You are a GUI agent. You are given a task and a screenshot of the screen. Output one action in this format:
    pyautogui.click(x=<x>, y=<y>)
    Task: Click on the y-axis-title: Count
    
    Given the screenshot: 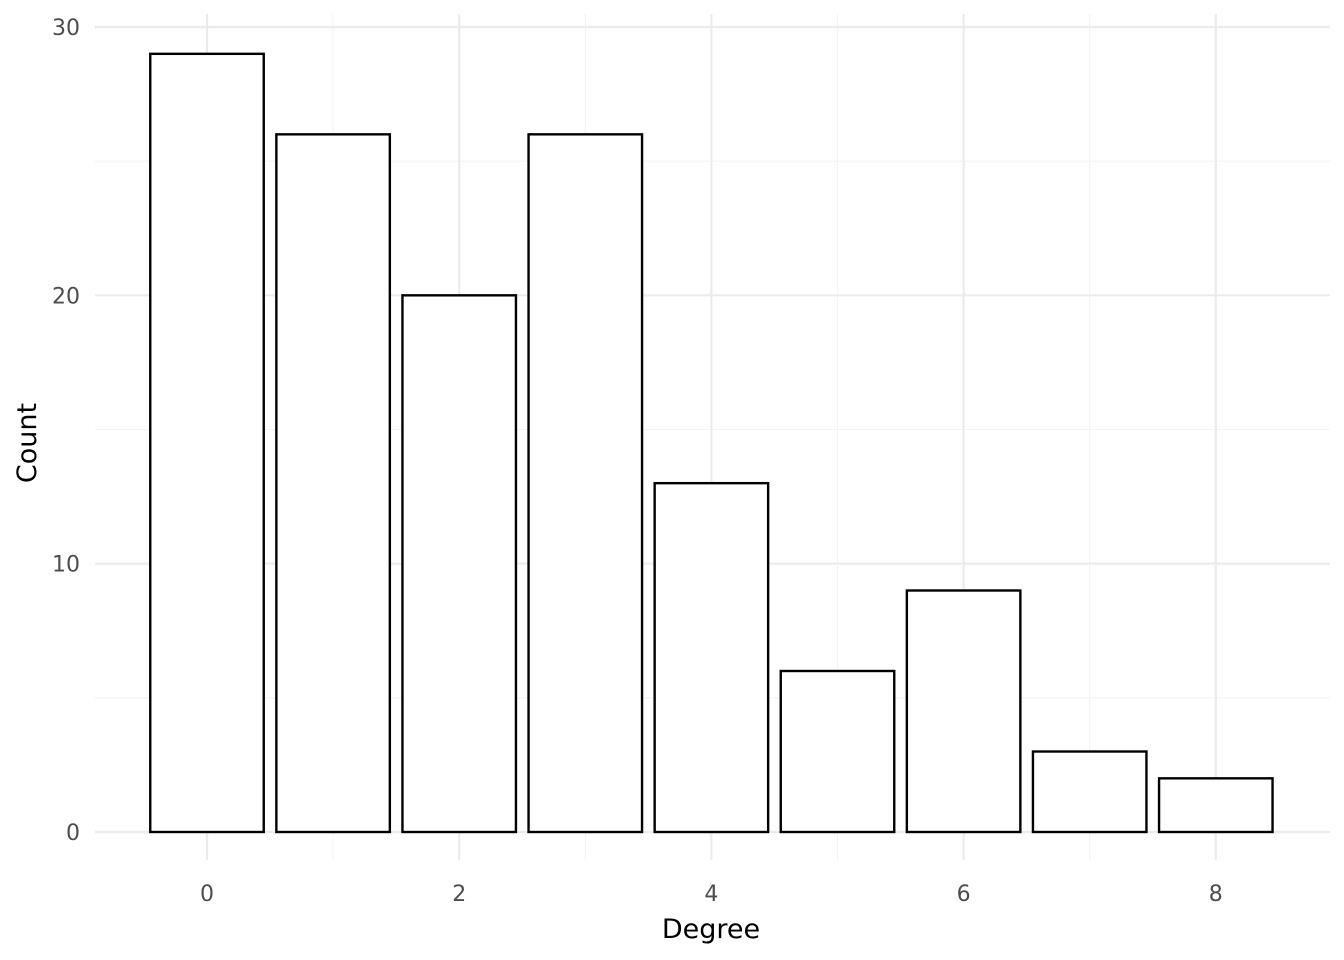 What is the action you would take?
    pyautogui.click(x=27, y=443)
    